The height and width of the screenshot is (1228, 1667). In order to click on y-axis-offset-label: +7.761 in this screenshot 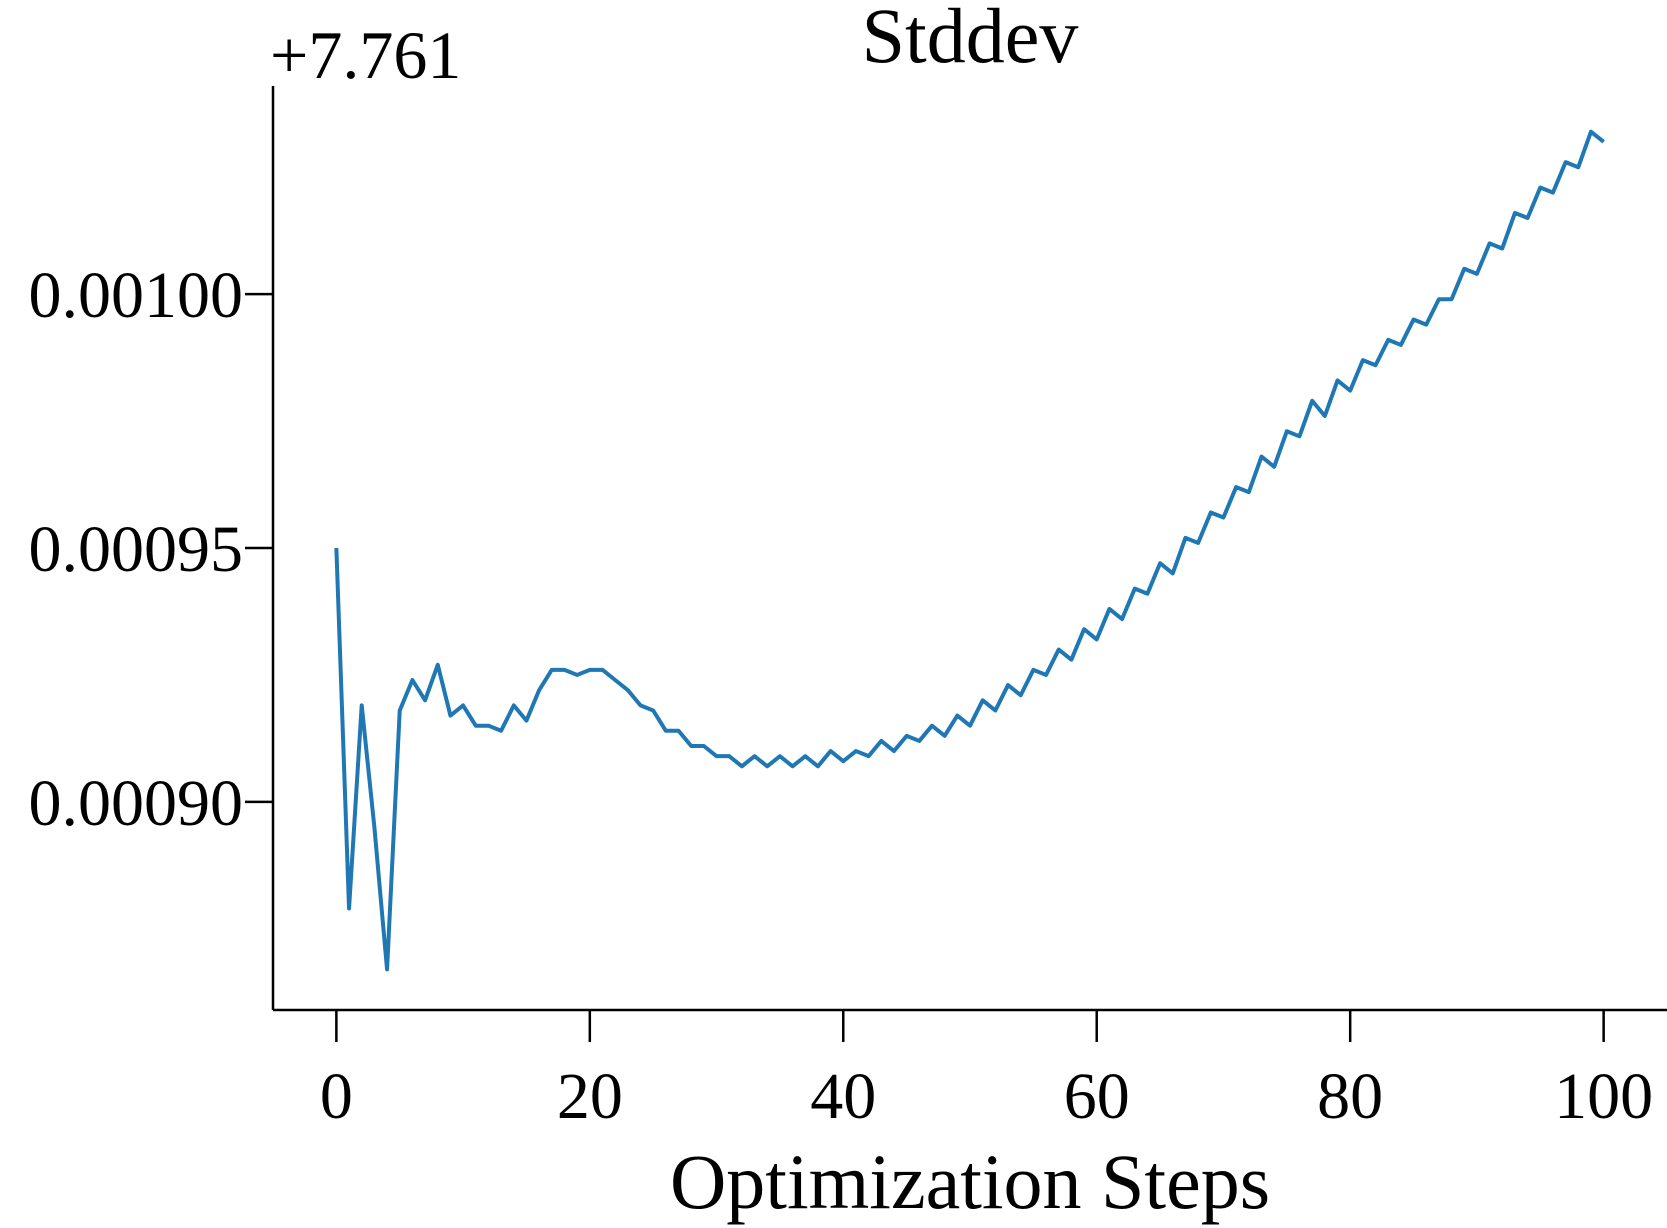, I will do `click(365, 55)`.